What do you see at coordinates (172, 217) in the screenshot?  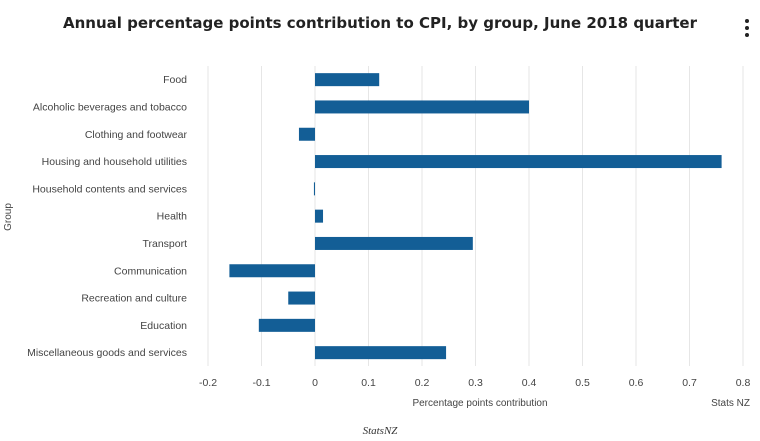 I see `category-label: Health` at bounding box center [172, 217].